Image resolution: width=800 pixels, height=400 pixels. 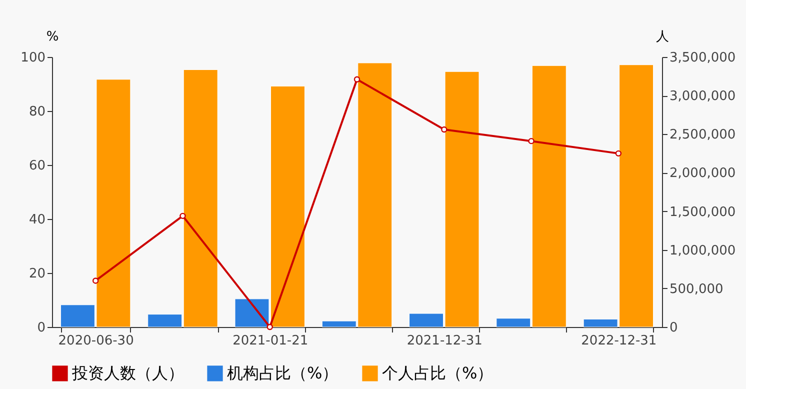 What do you see at coordinates (619, 341) in the screenshot?
I see `x-tick-label: 2022-12-31` at bounding box center [619, 341].